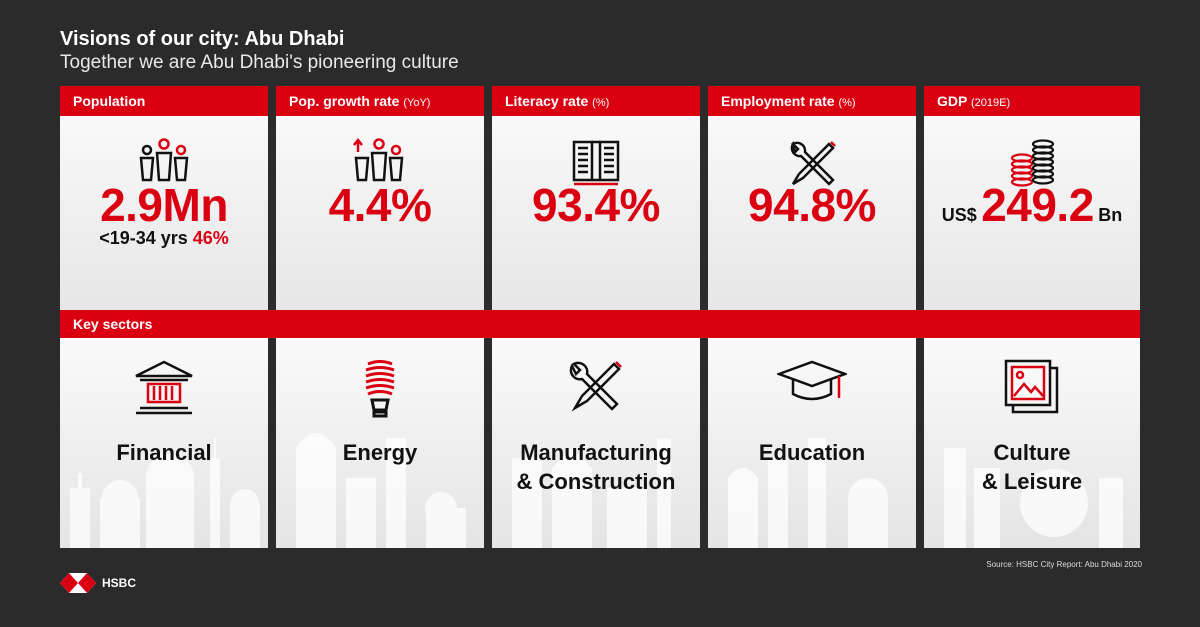 The width and height of the screenshot is (1200, 627). What do you see at coordinates (1110, 215) in the screenshot?
I see `gdp-suffix: Bn` at bounding box center [1110, 215].